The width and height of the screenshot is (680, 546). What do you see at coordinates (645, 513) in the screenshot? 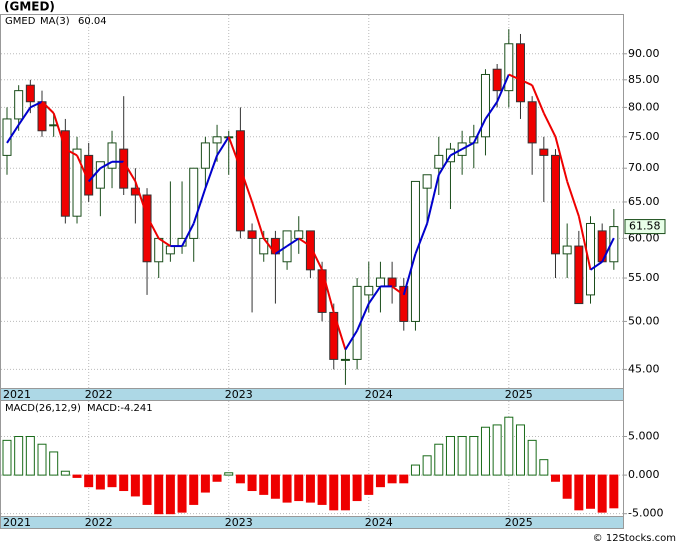
I see `y-tick-label: -5.000` at bounding box center [645, 513].